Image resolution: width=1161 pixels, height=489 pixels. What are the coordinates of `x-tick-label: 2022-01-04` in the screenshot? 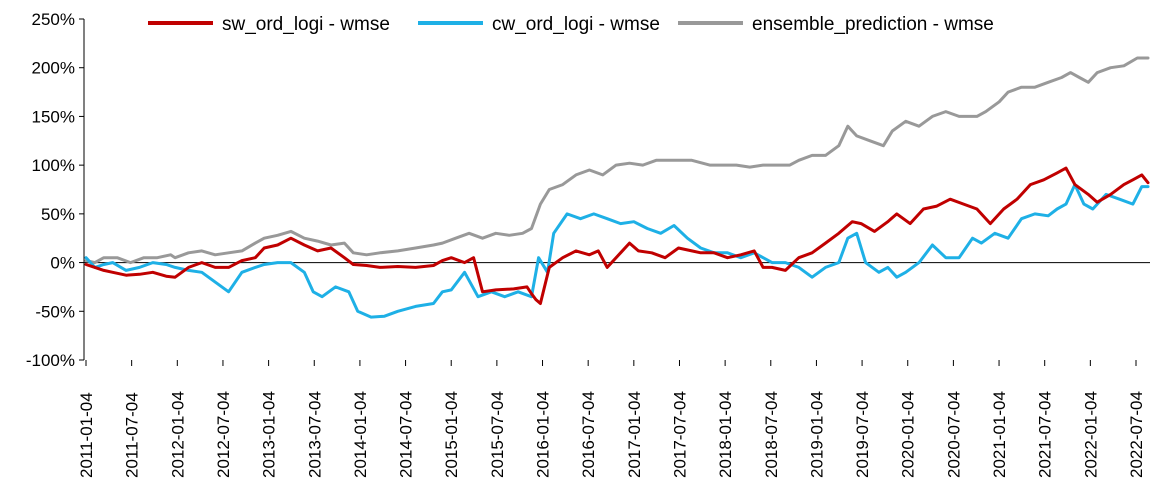 It's located at (1090, 434).